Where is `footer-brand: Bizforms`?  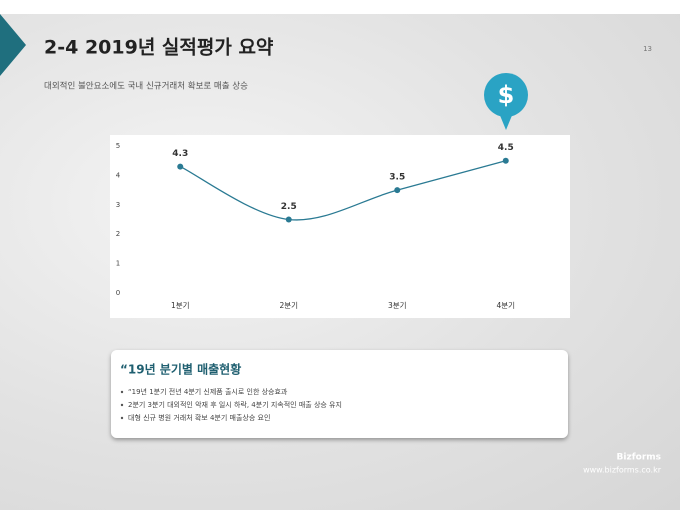
footer-brand: Bizforms is located at coordinates (639, 458).